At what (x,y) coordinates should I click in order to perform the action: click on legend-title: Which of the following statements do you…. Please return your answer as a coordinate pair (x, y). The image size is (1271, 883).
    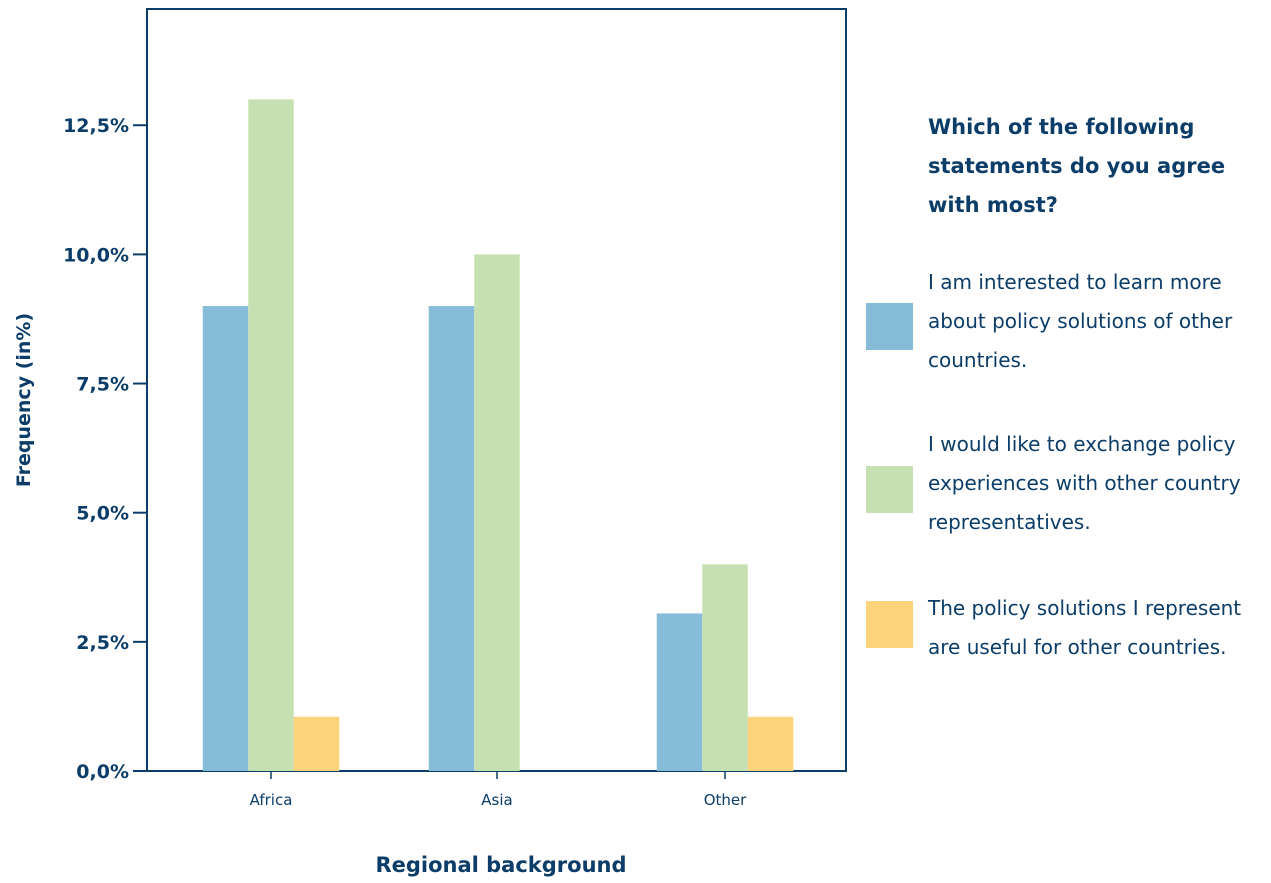
    Looking at the image, I should click on (1077, 166).